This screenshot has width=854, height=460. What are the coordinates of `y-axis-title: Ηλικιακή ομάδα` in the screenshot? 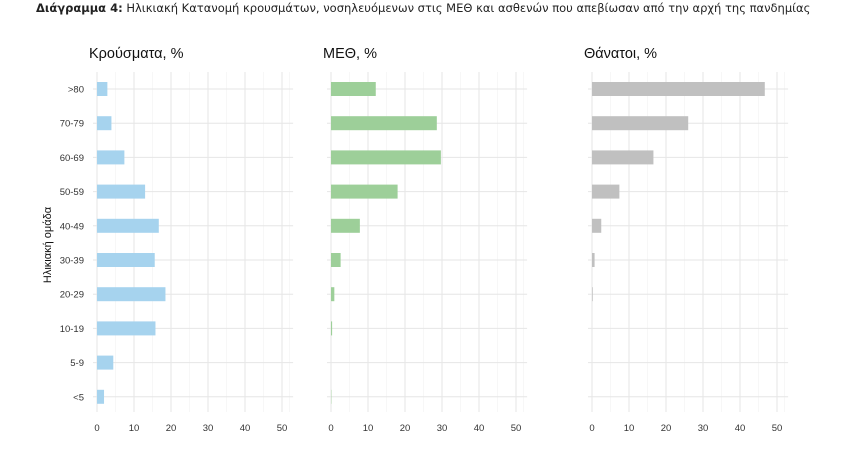 It's located at (48, 244).